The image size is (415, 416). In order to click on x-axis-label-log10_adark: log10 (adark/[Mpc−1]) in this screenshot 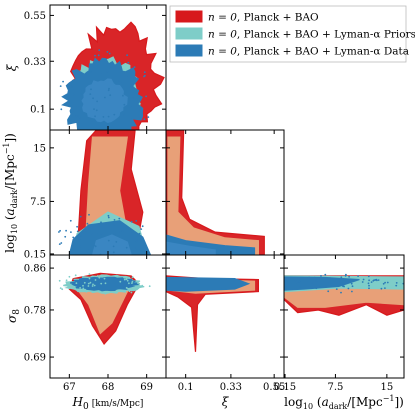, I will do `click(344, 402)`.